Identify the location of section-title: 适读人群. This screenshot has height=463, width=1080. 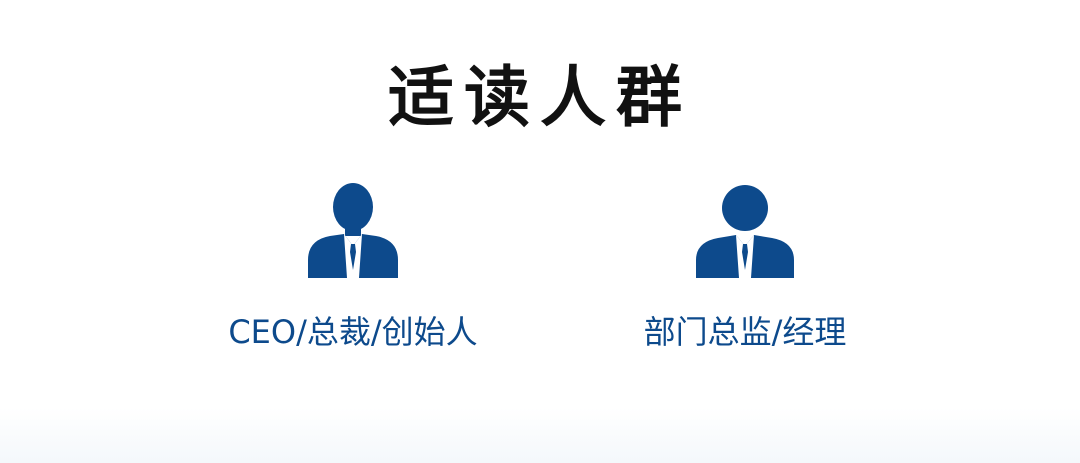
(540, 97).